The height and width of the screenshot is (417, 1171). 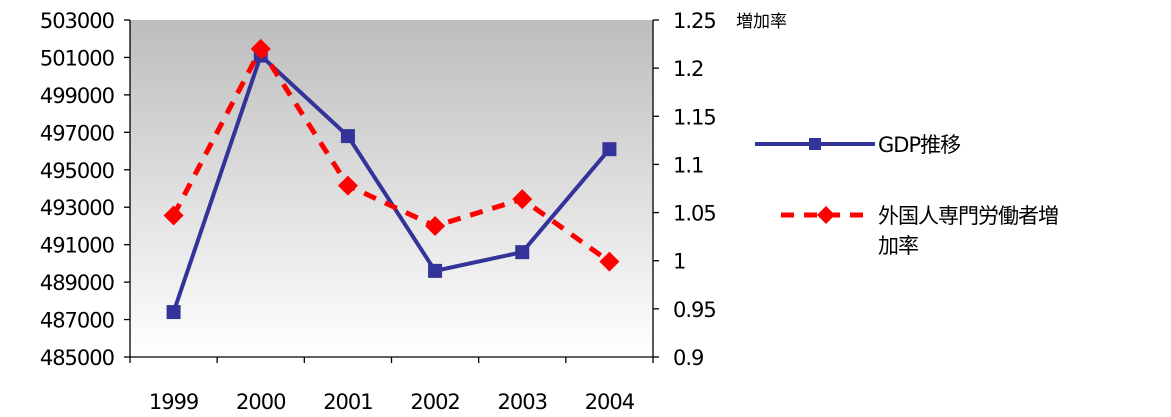 What do you see at coordinates (907, 195) in the screenshot?
I see `legend: GDP推移 外国人専門労働者増 加率` at bounding box center [907, 195].